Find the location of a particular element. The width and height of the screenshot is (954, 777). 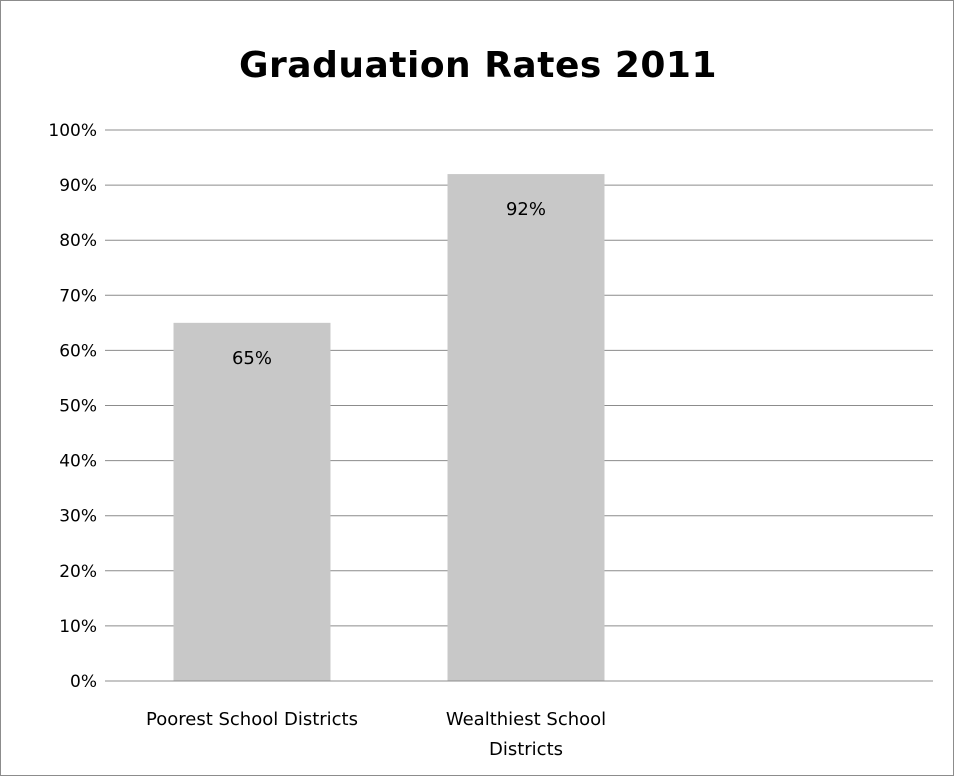

y-tick-label: 60% is located at coordinates (78, 351).